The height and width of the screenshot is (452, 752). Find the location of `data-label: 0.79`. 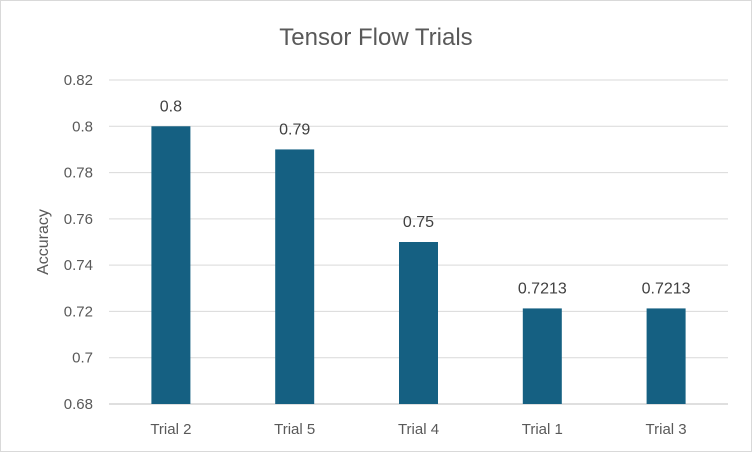

data-label: 0.79 is located at coordinates (294, 129).